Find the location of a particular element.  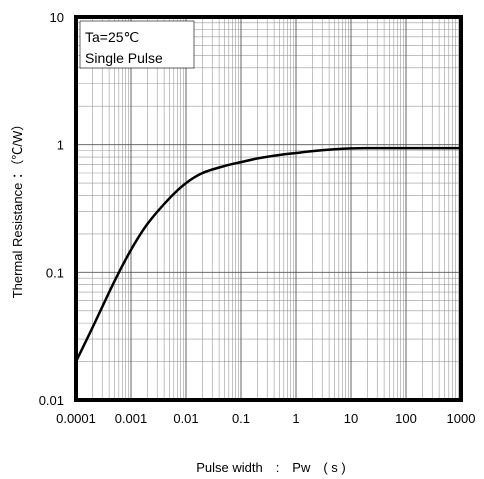

x-tick-label: 100 is located at coordinates (406, 418).